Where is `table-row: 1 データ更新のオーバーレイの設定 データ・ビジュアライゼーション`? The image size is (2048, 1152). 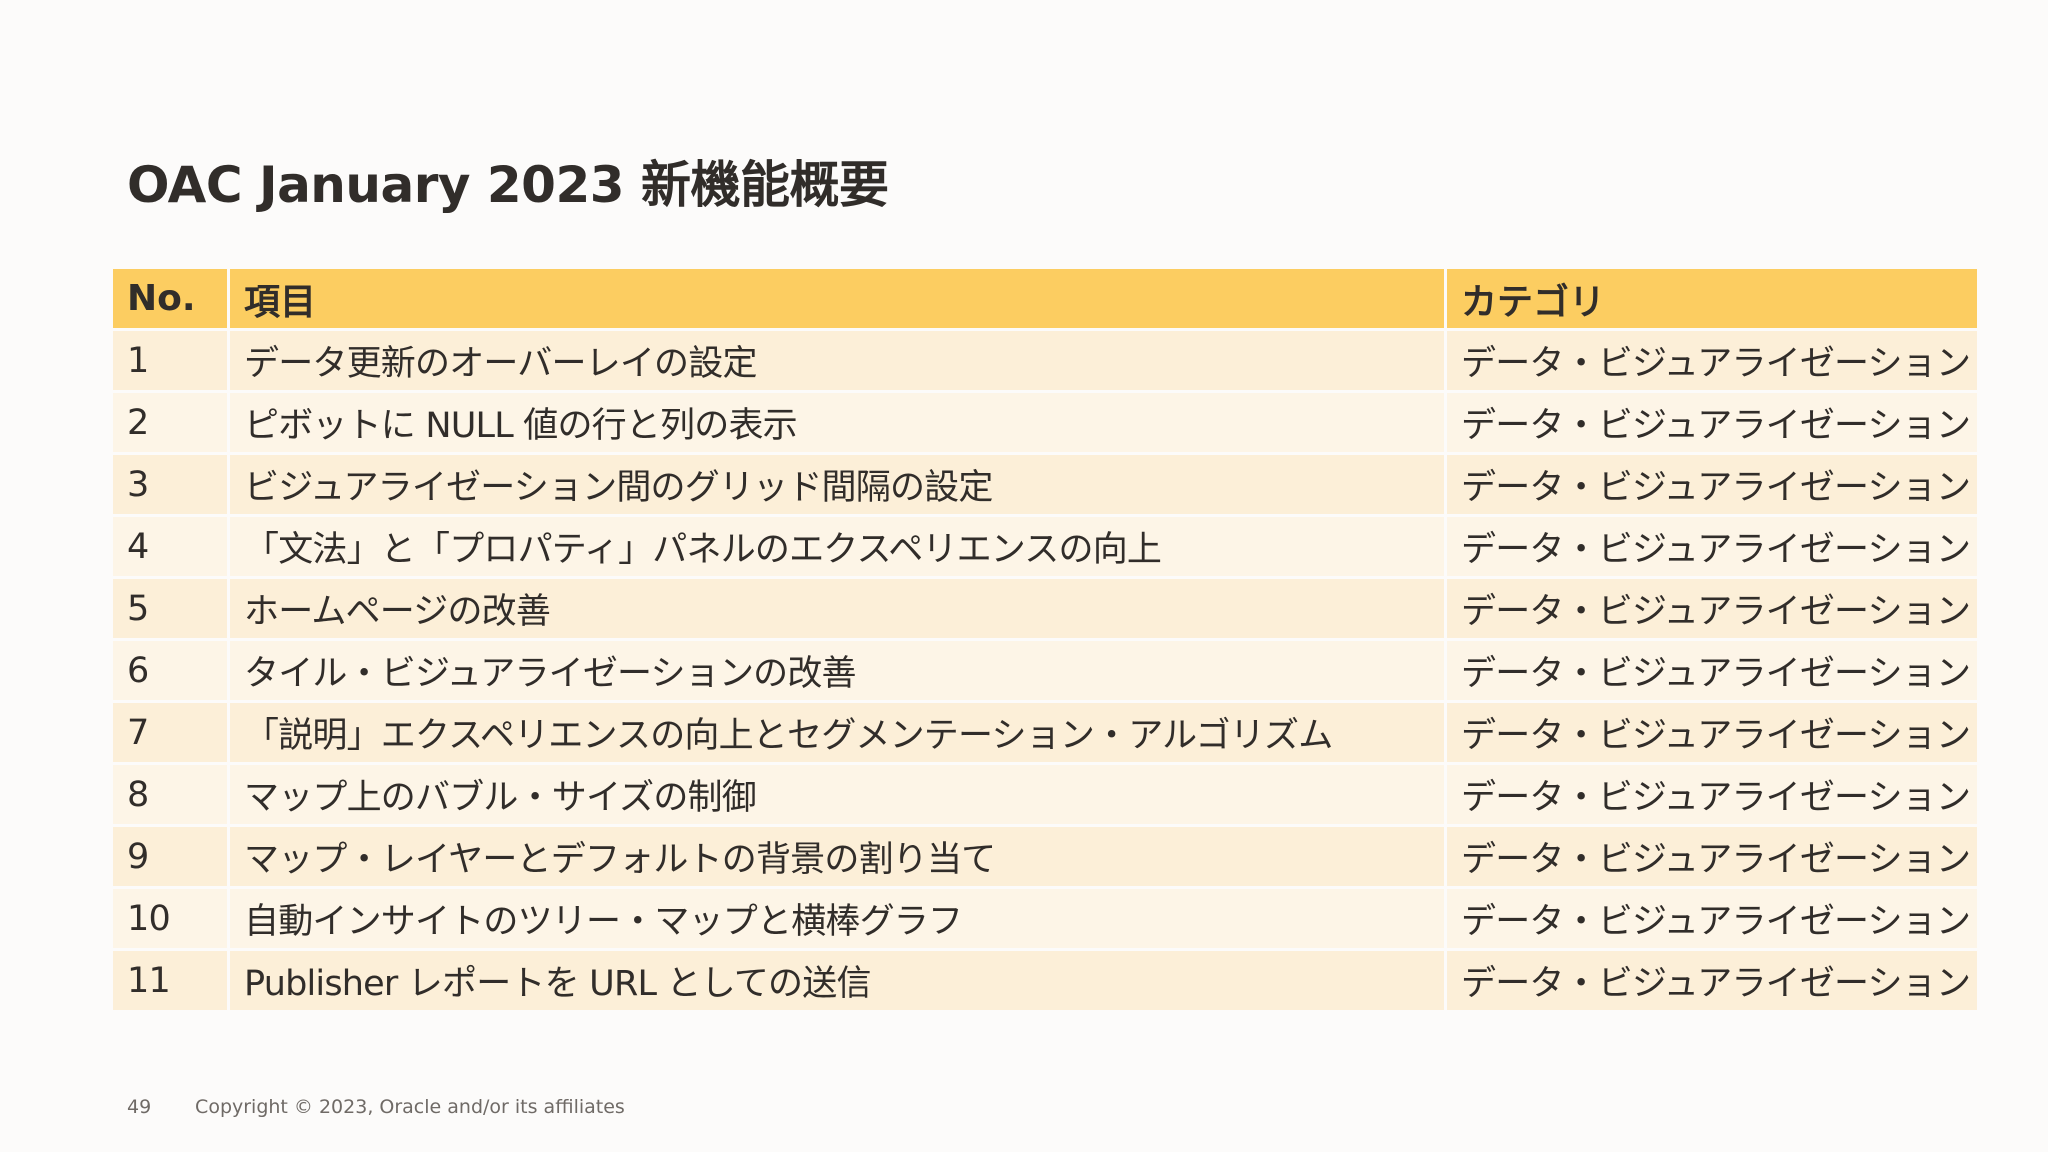 table-row: 1 データ更新のオーバーレイの設定 データ・ビジュアライゼーション is located at coordinates (1045, 362).